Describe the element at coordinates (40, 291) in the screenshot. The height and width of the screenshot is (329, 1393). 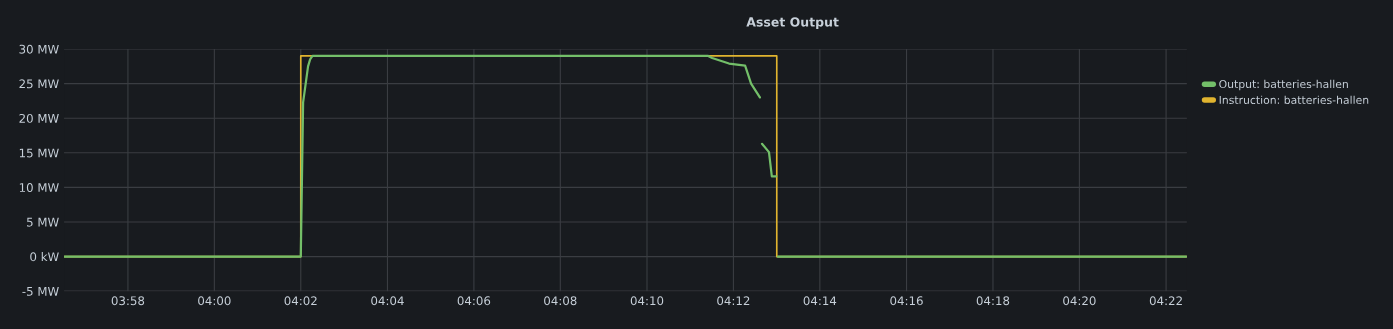
I see `y-tick-label: -5 MW` at that location.